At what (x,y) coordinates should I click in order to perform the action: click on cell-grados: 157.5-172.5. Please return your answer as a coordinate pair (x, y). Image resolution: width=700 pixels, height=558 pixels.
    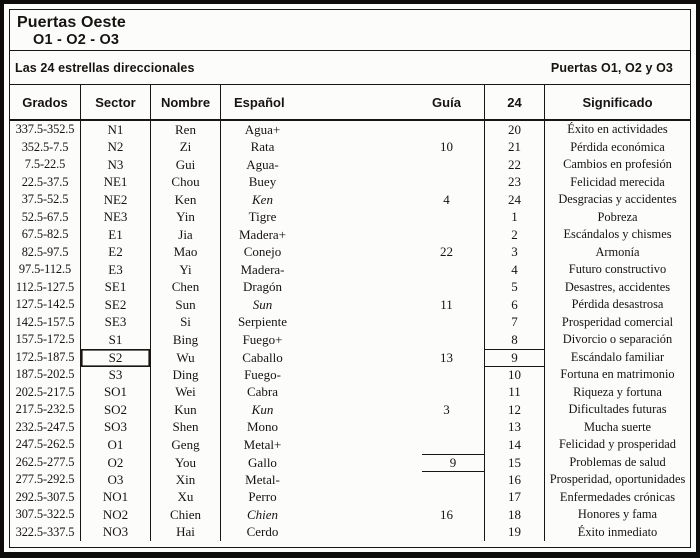
    Looking at the image, I should click on (45, 340).